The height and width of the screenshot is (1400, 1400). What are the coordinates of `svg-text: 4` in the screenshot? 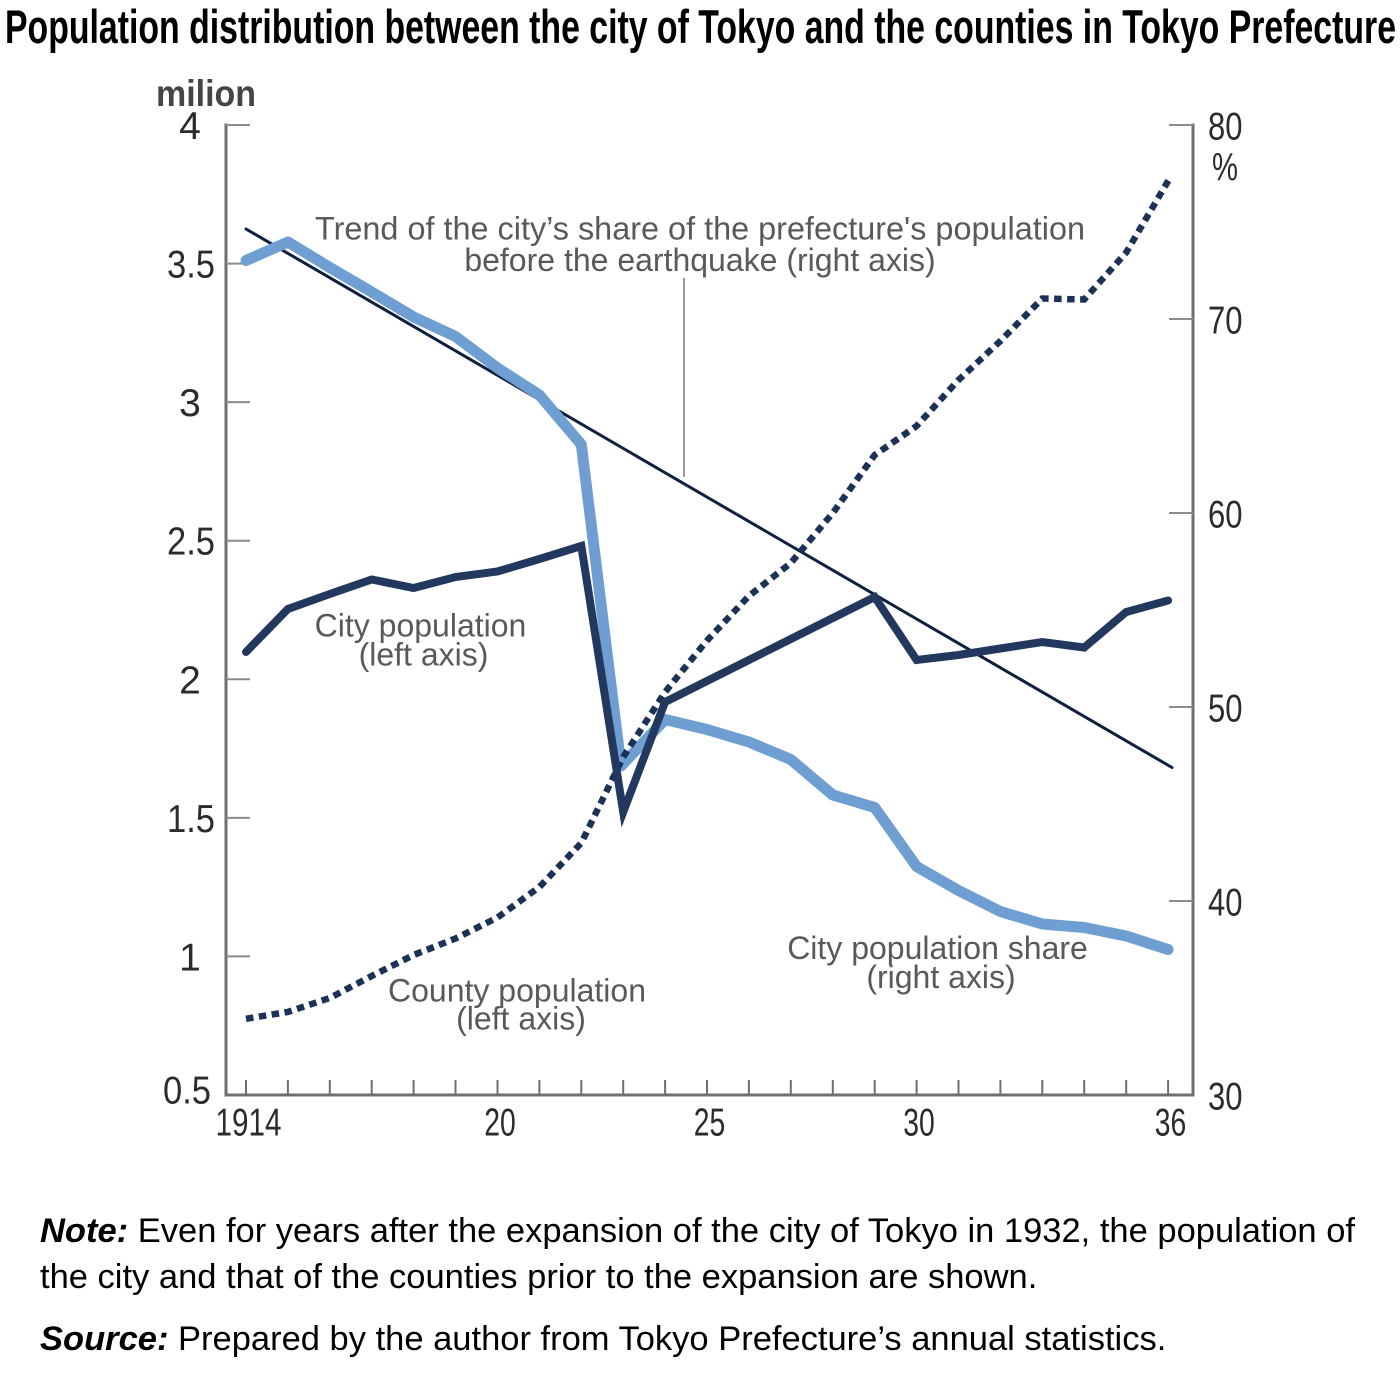 It's located at (190, 126).